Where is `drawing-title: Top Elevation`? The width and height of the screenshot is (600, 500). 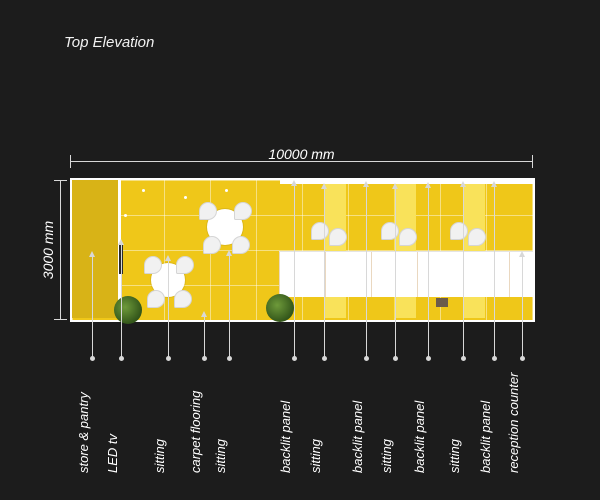
drawing-title: Top Elevation is located at coordinates (109, 42).